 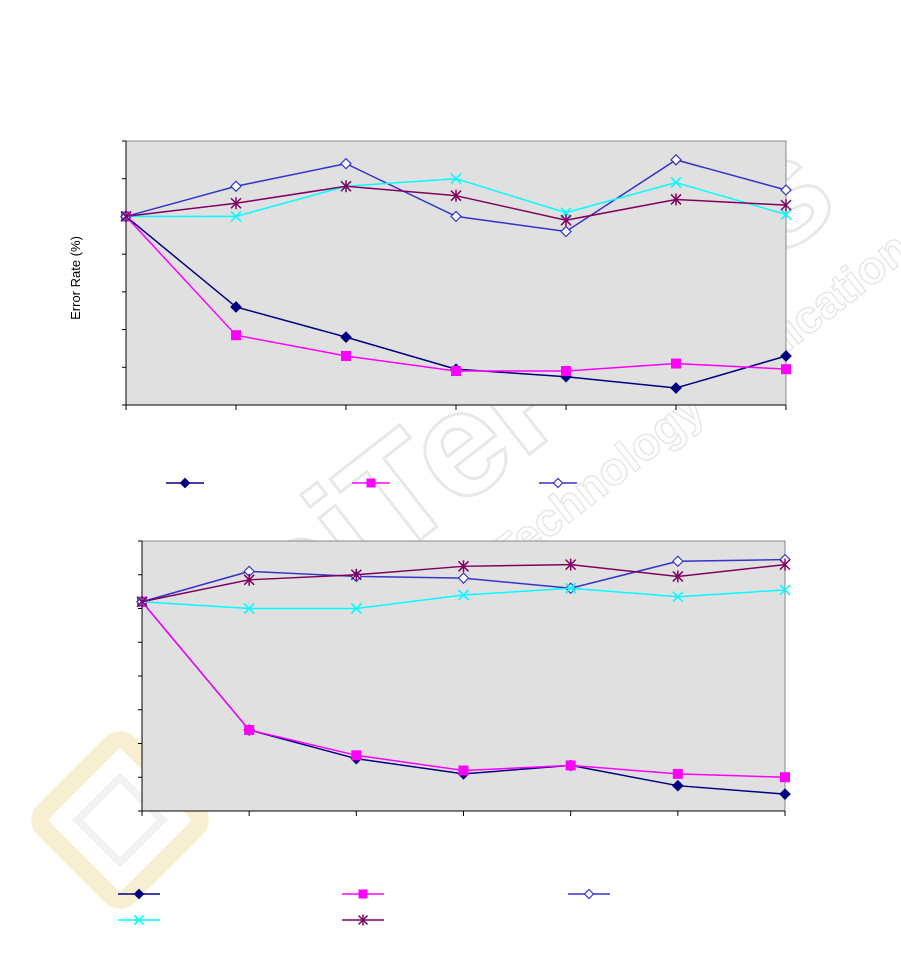 What do you see at coordinates (75, 278) in the screenshot?
I see `chart-1-y-axis-label: Error Rate (%)` at bounding box center [75, 278].